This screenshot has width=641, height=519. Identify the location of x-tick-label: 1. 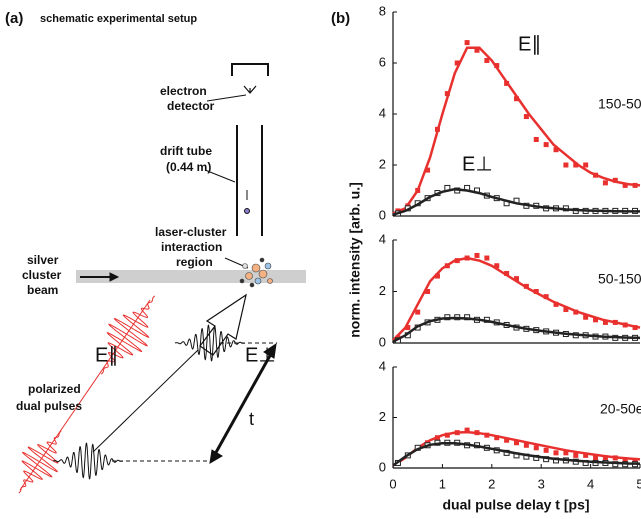
(442, 483).